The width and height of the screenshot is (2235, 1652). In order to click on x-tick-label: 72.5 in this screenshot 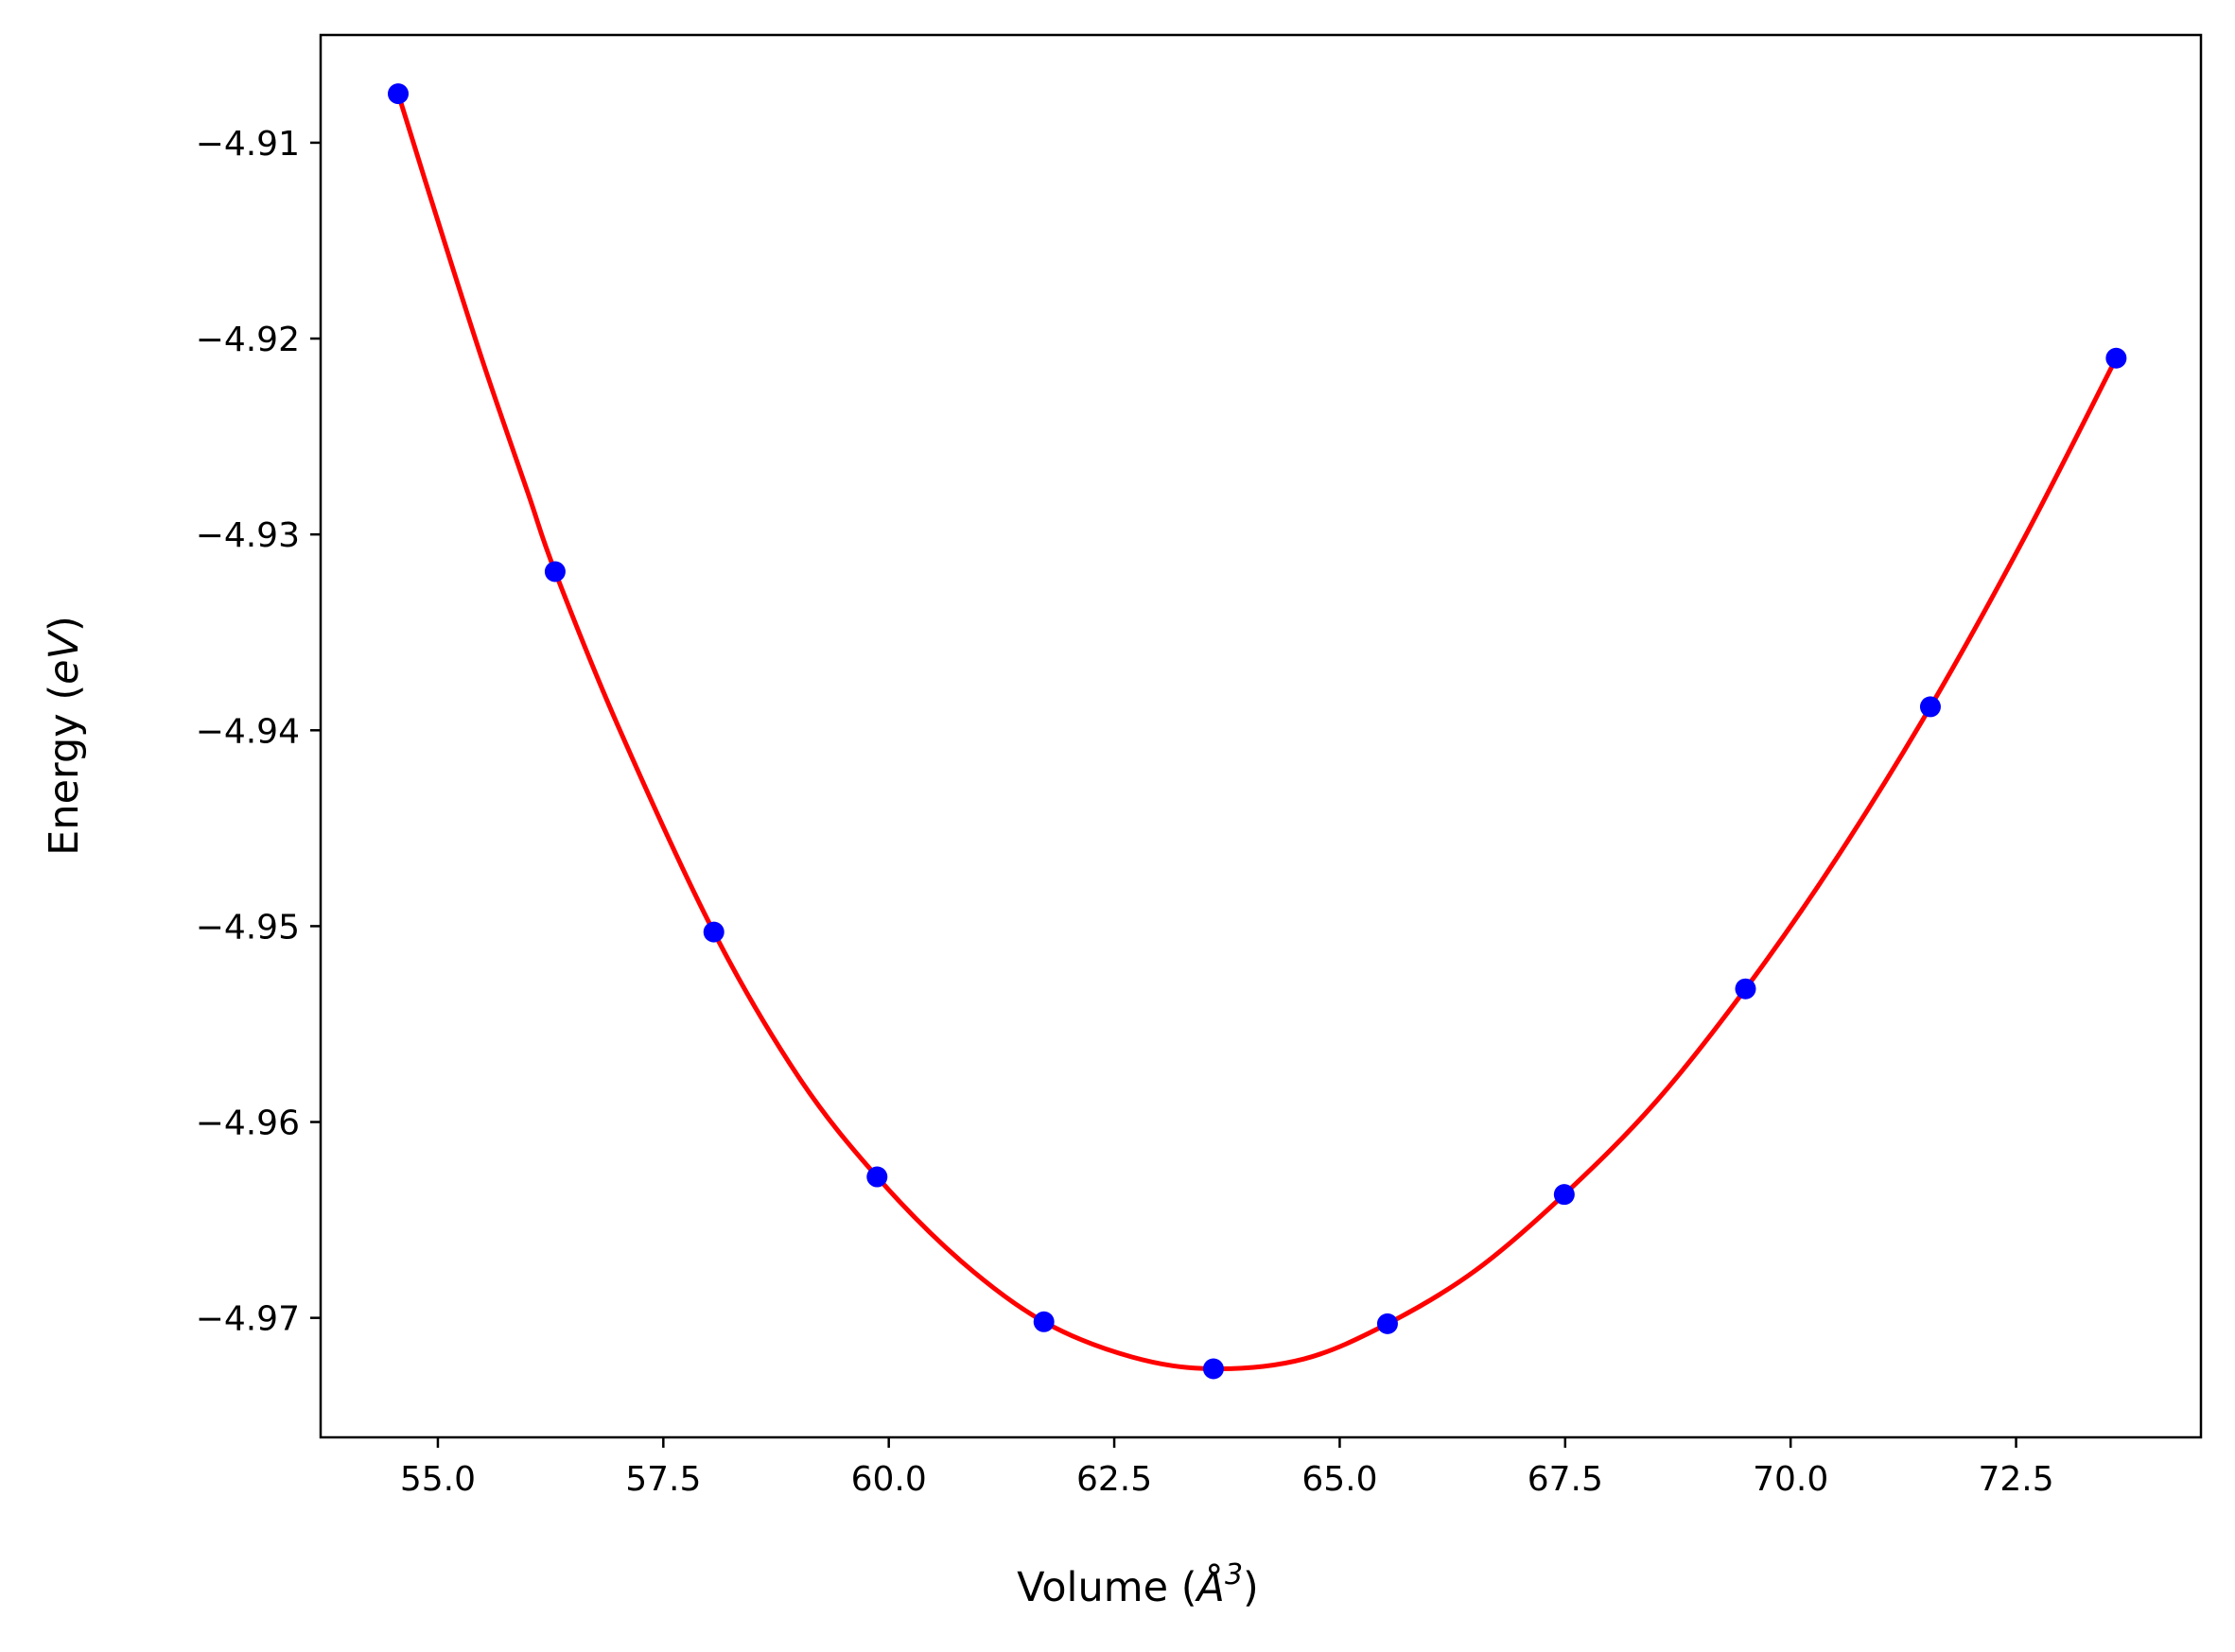, I will do `click(2015, 1479)`.